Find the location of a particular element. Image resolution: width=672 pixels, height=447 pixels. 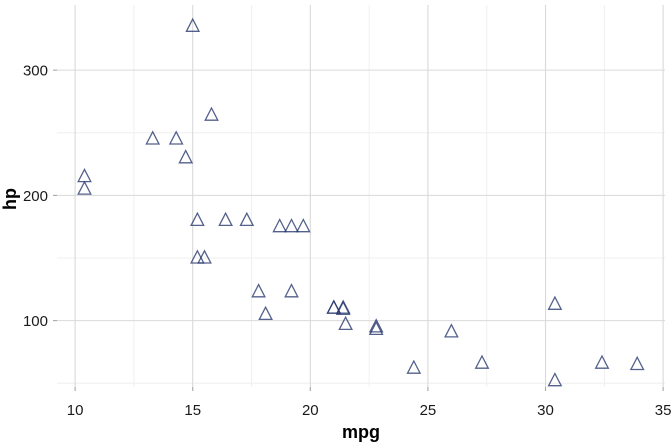

y-tick-label: 100 is located at coordinates (35, 321).